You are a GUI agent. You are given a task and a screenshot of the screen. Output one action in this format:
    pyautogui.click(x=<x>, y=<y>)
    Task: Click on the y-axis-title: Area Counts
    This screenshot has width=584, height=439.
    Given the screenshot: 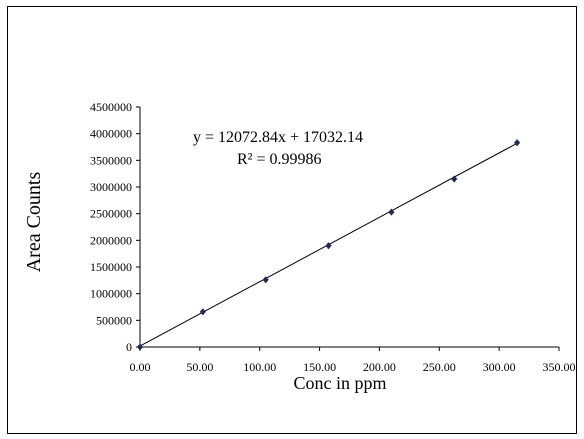 What is the action you would take?
    pyautogui.click(x=34, y=222)
    